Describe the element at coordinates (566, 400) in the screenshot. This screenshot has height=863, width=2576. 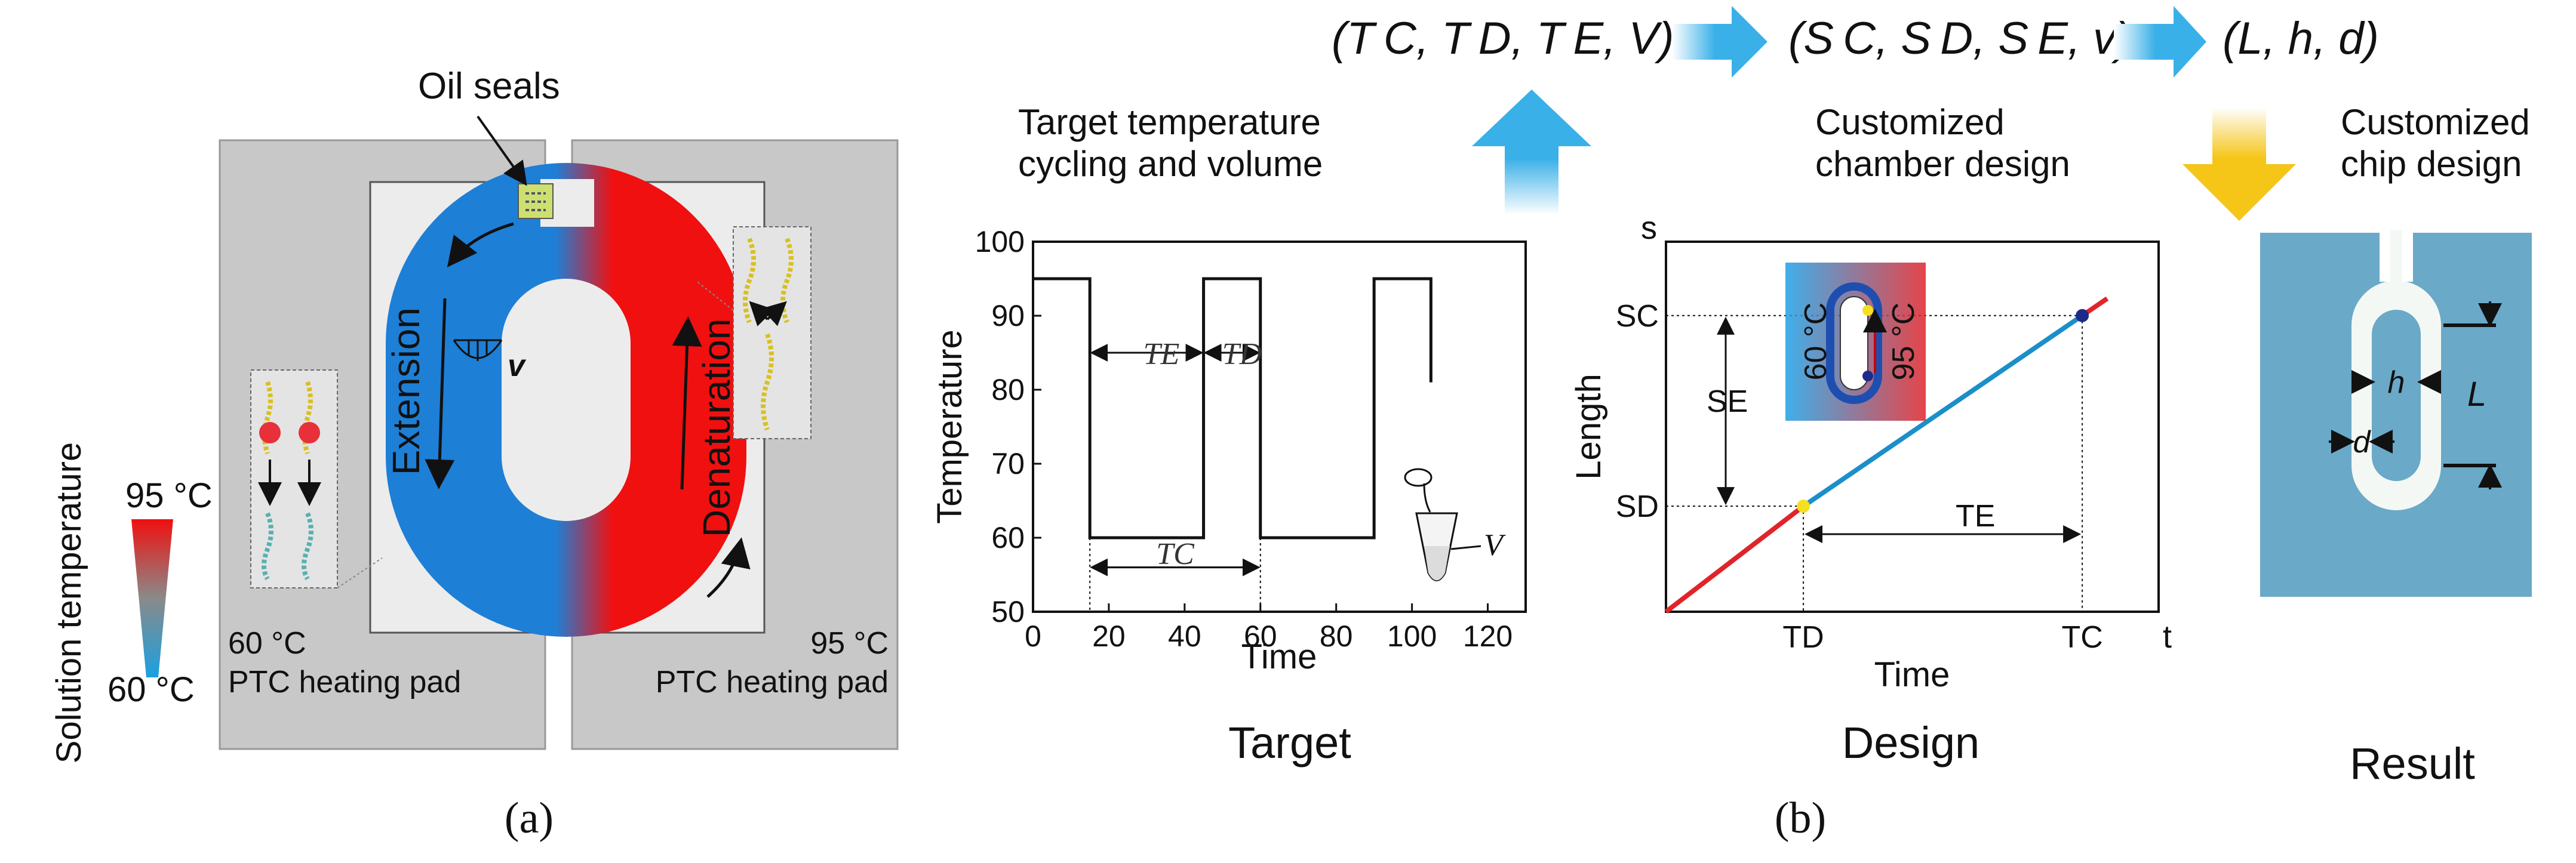
I see `chamber-hole` at that location.